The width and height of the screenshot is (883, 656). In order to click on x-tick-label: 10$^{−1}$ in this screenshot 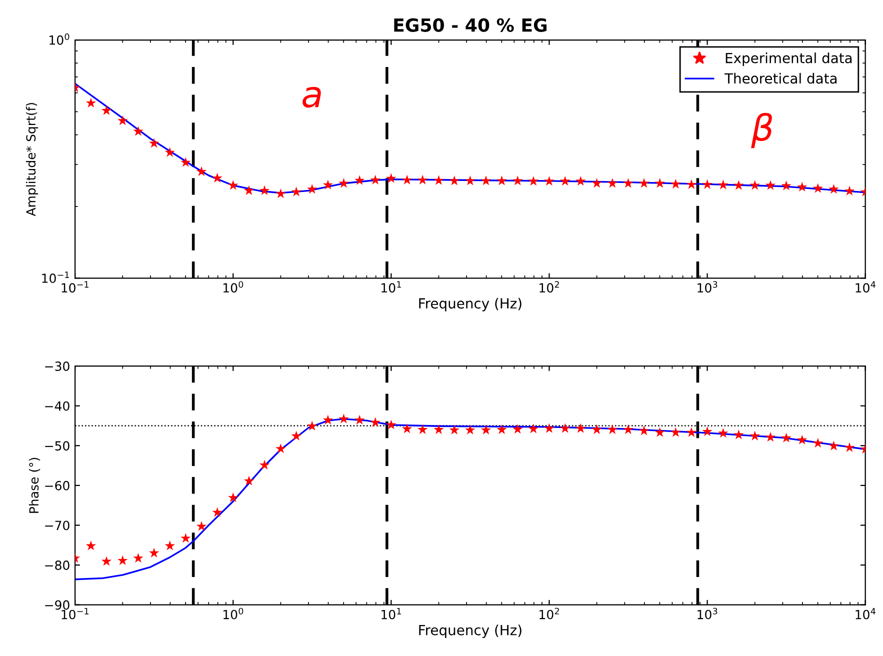, I will do `click(75, 287)`.